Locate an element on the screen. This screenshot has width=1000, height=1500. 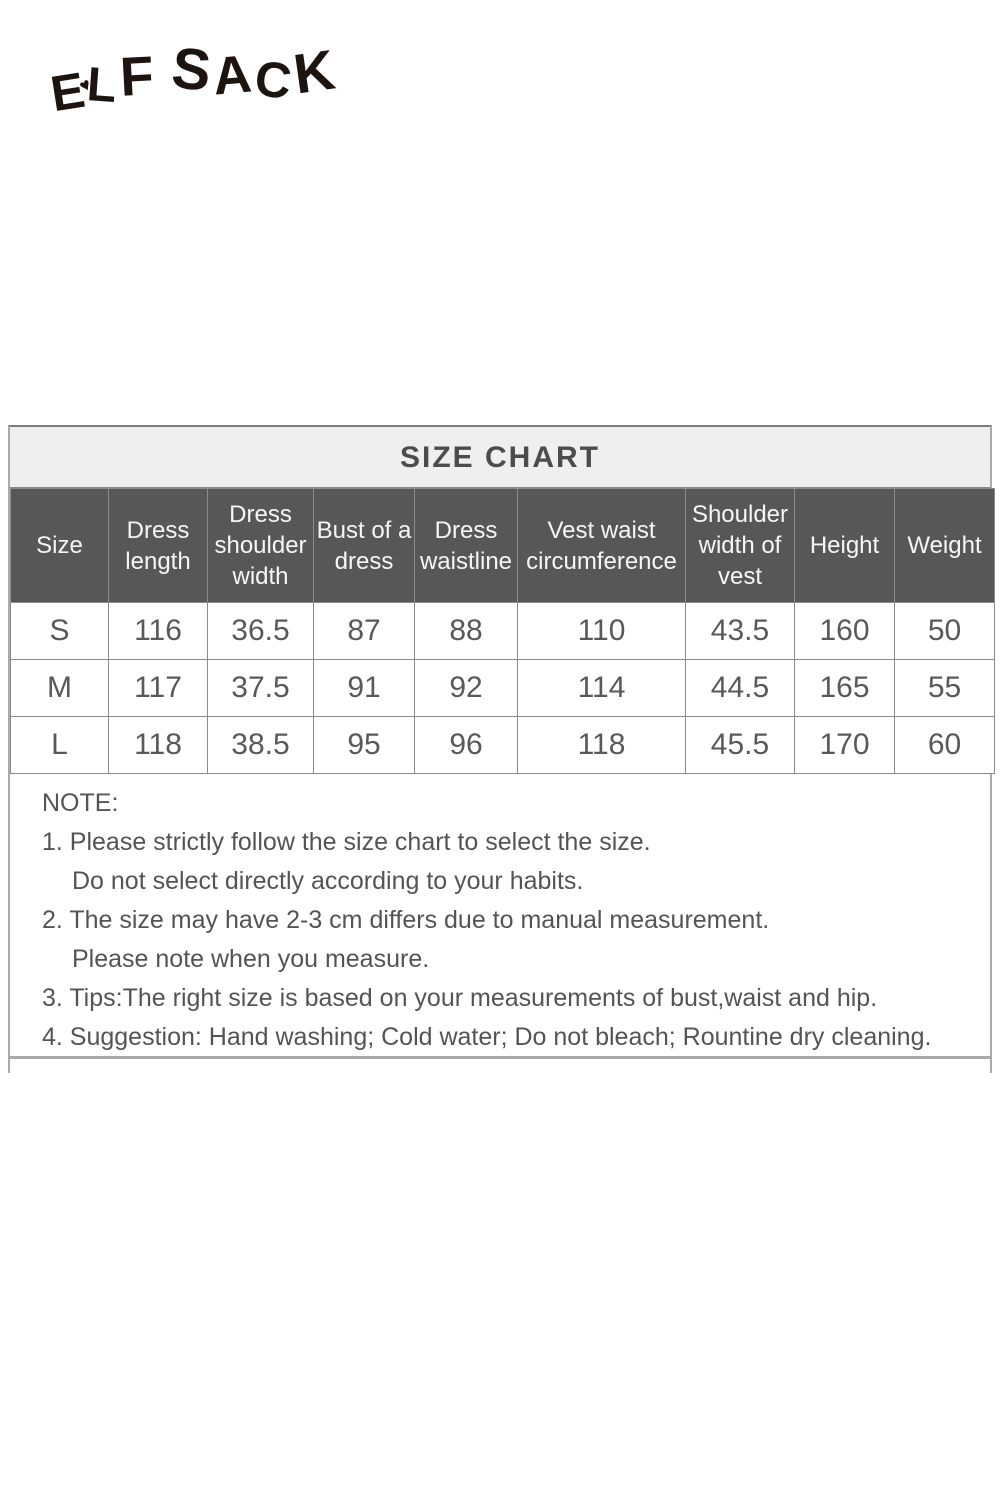
cell: 114 is located at coordinates (601, 688).